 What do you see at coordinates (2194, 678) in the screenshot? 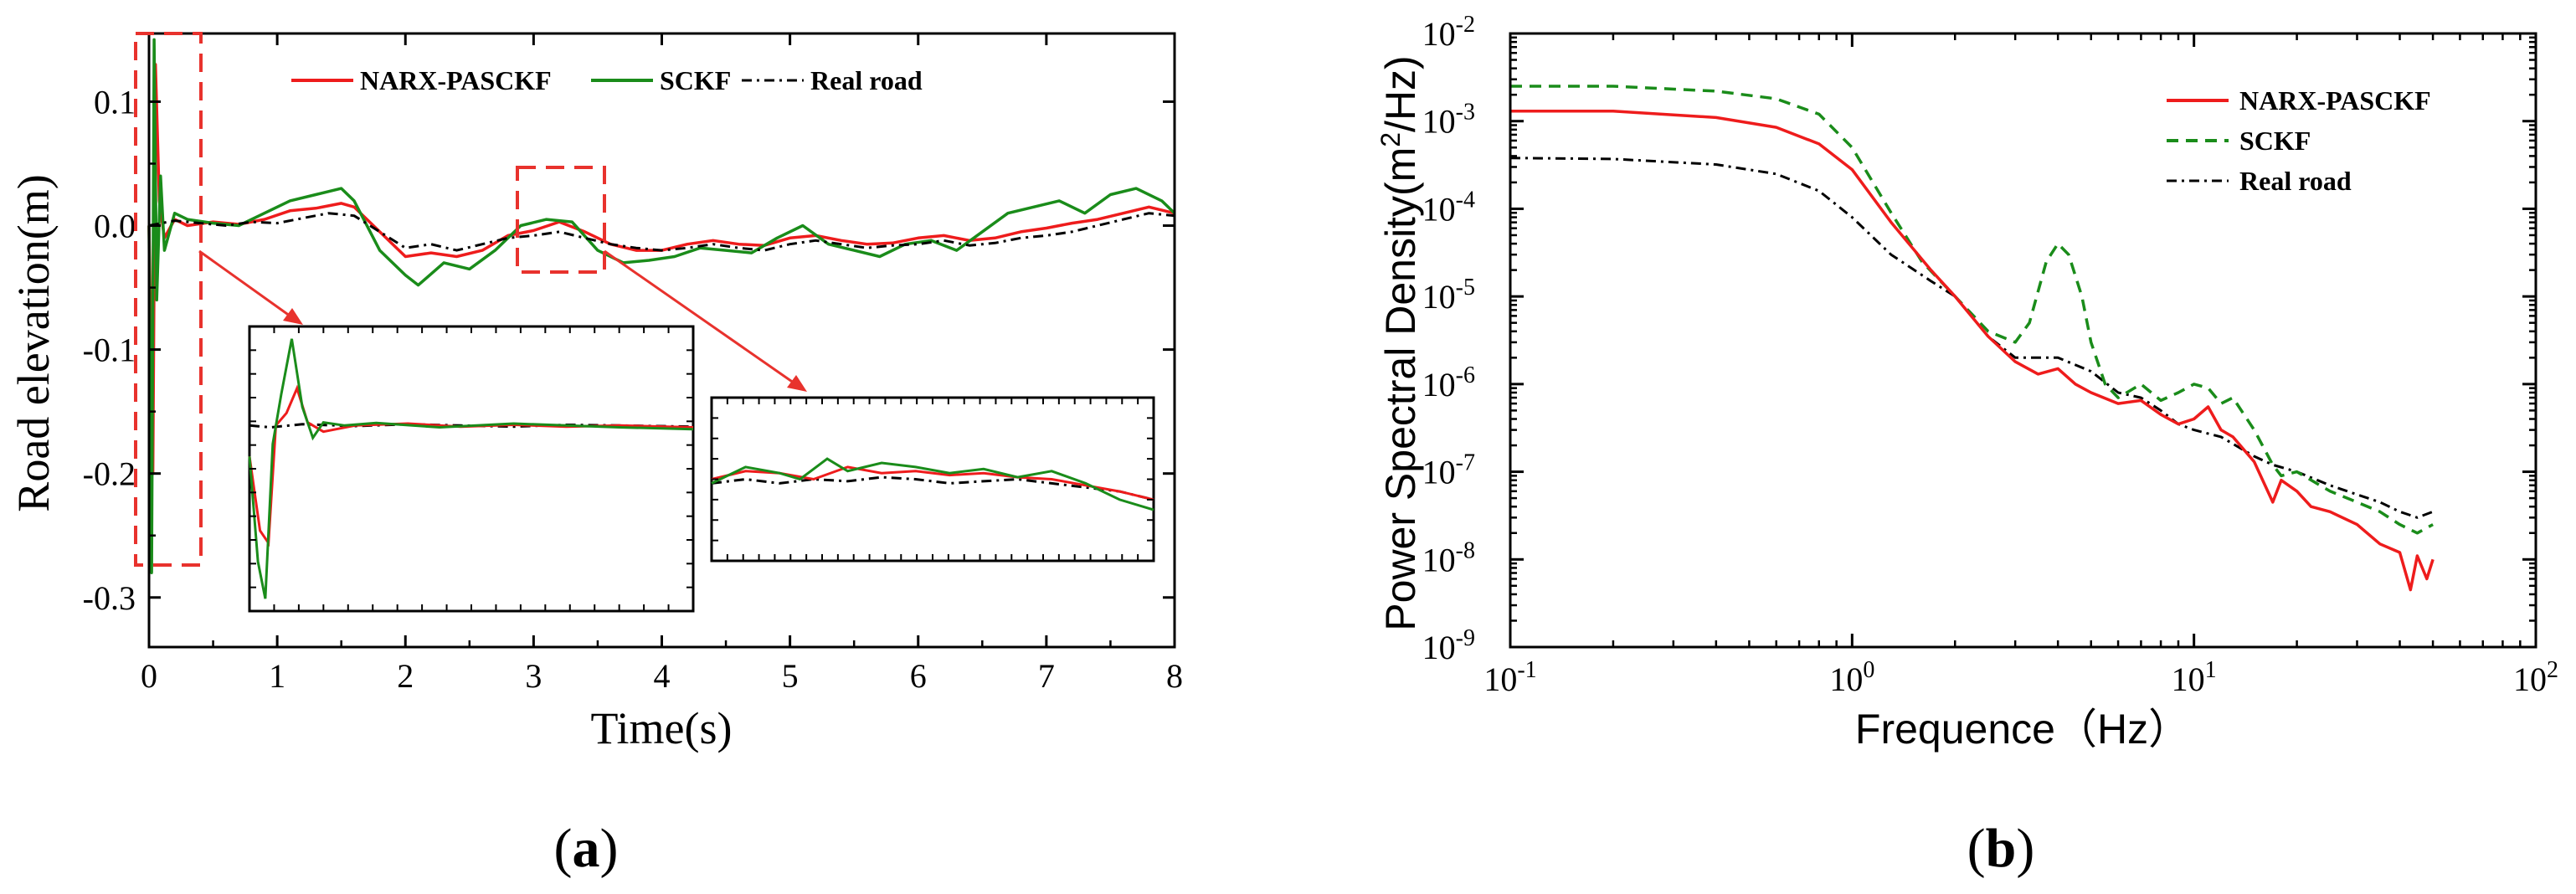
I see `panel-b-x-tick-label: 10¹` at bounding box center [2194, 678].